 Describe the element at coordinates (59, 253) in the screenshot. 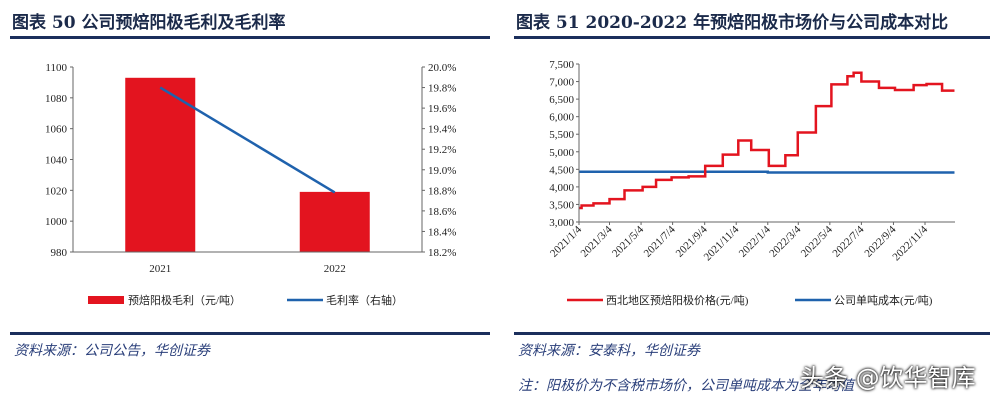

I see `y-tick-label: 980` at that location.